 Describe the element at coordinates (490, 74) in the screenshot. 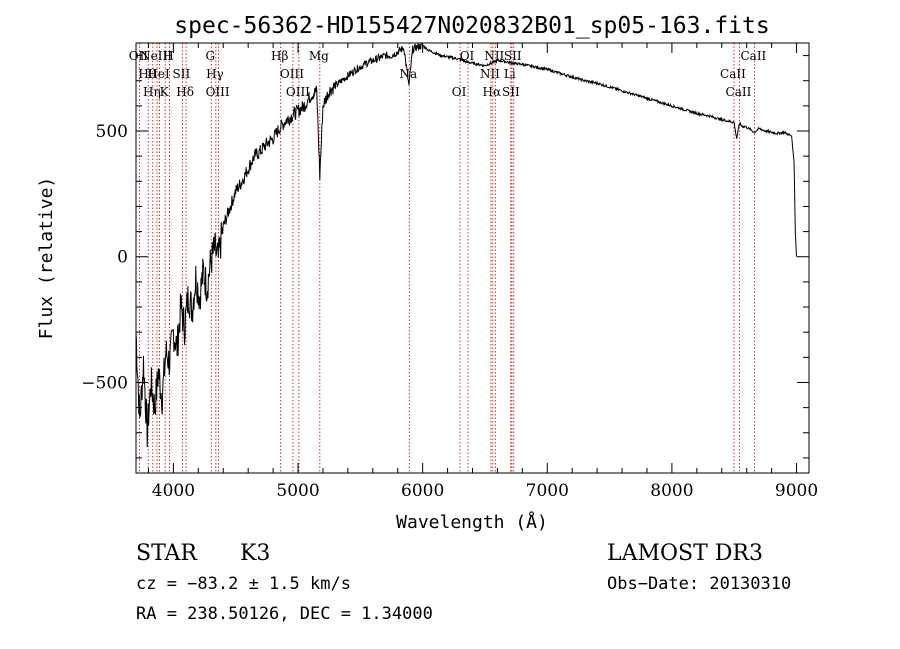

I see `line-label-6548: NII` at that location.